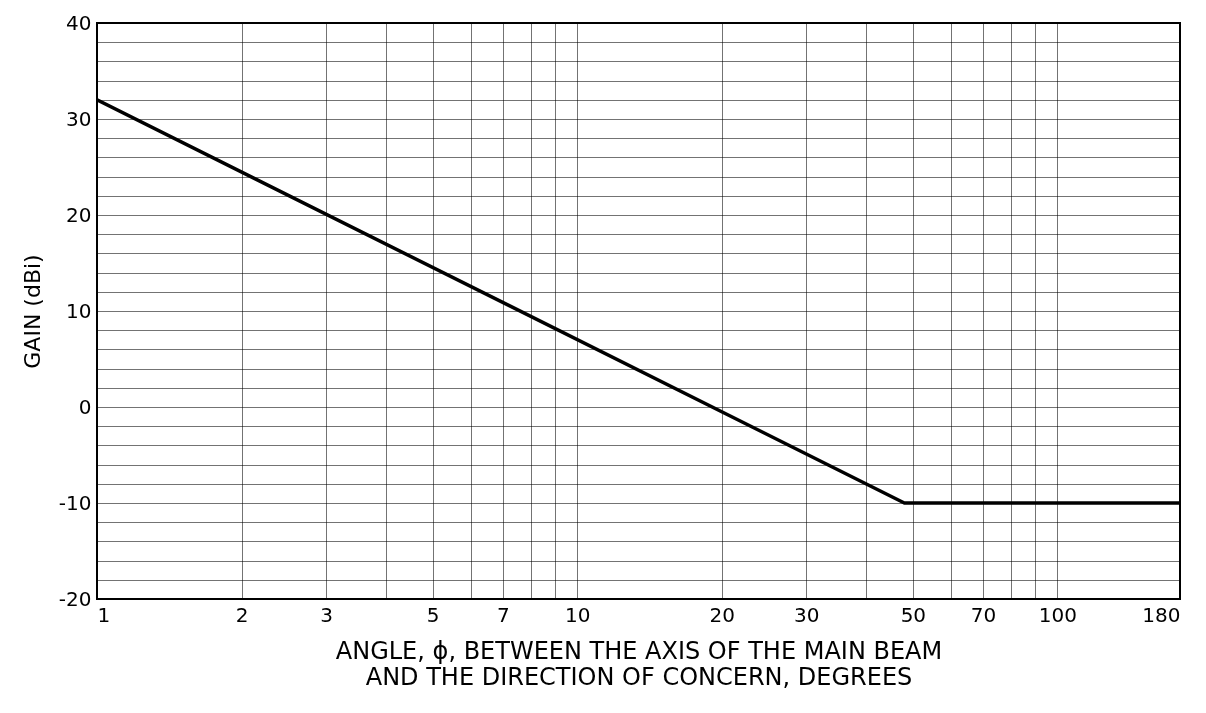 The image size is (1206, 713). What do you see at coordinates (1058, 614) in the screenshot?
I see `x-tick-label: 100` at bounding box center [1058, 614].